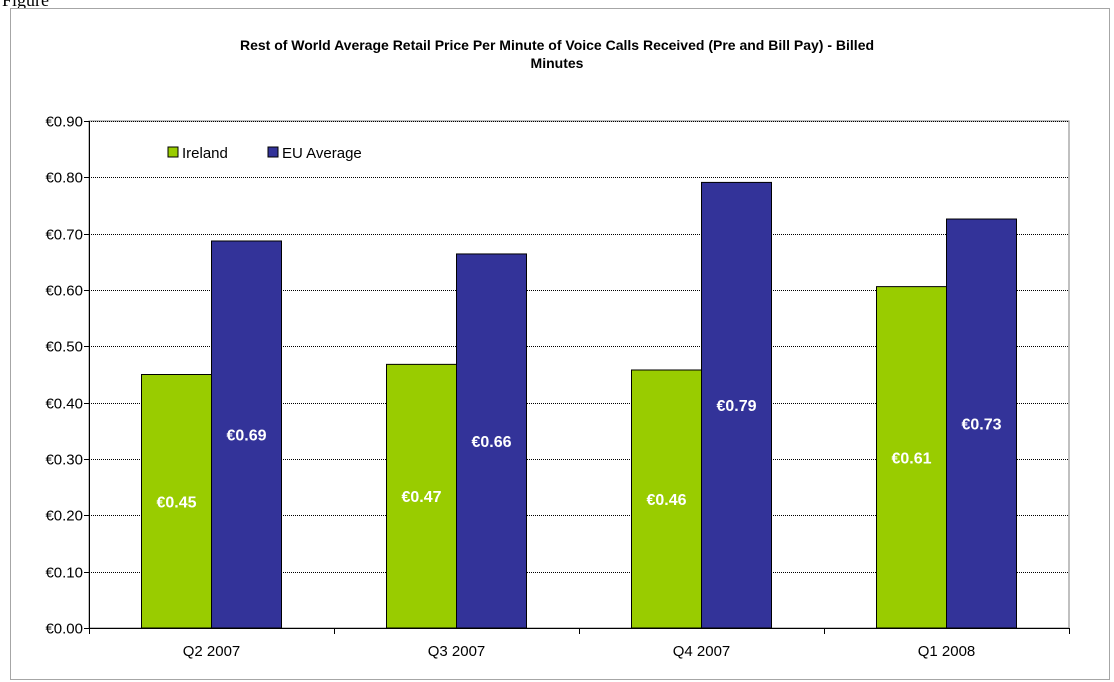  I want to click on data-label: €0.69, so click(246, 435).